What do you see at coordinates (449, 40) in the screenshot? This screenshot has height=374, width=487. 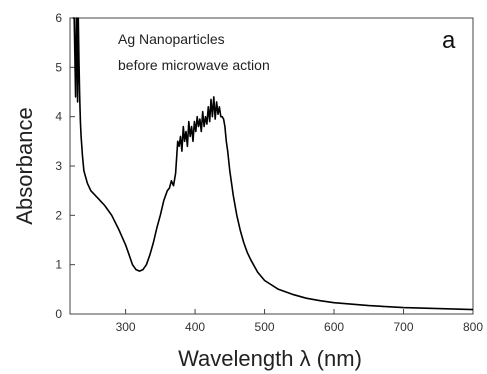 I see `panel-label: a` at bounding box center [449, 40].